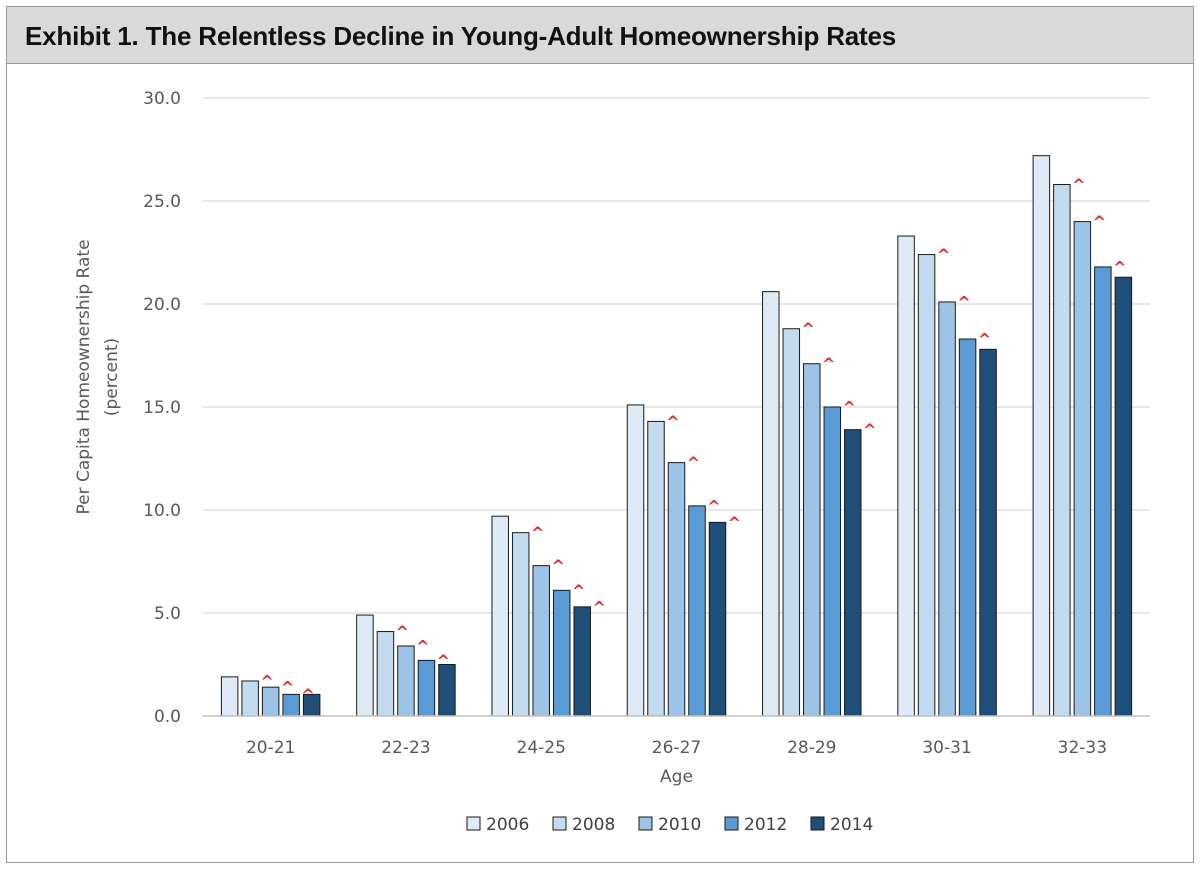 Image resolution: width=1200 pixels, height=875 pixels. I want to click on x-tick-label: 26-27, so click(676, 748).